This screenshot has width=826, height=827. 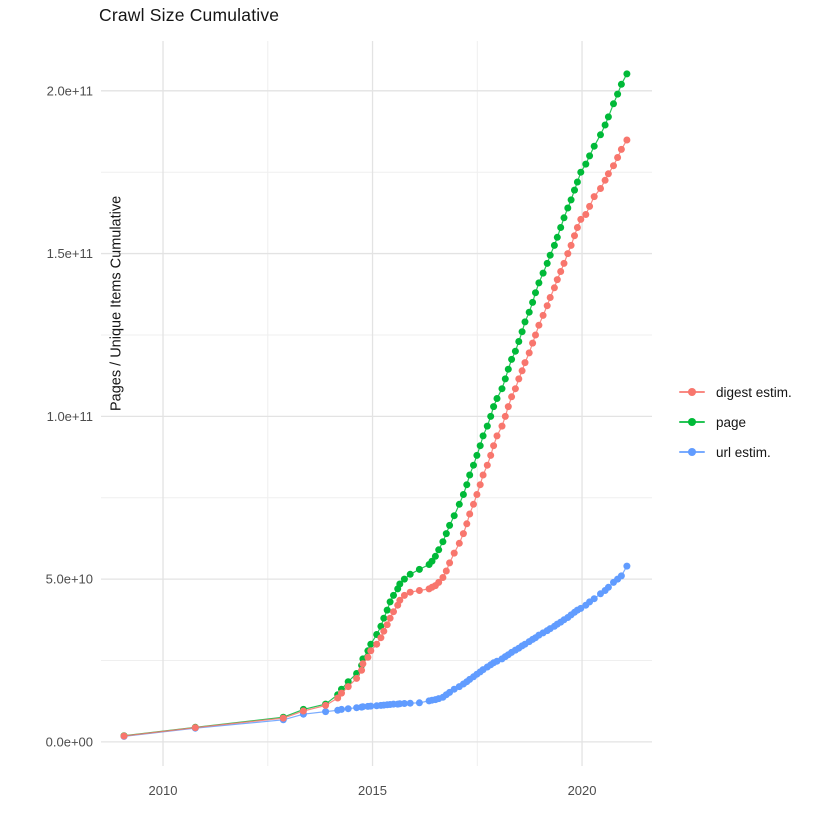 I want to click on legend: digest estim. page url estim., so click(x=735, y=422).